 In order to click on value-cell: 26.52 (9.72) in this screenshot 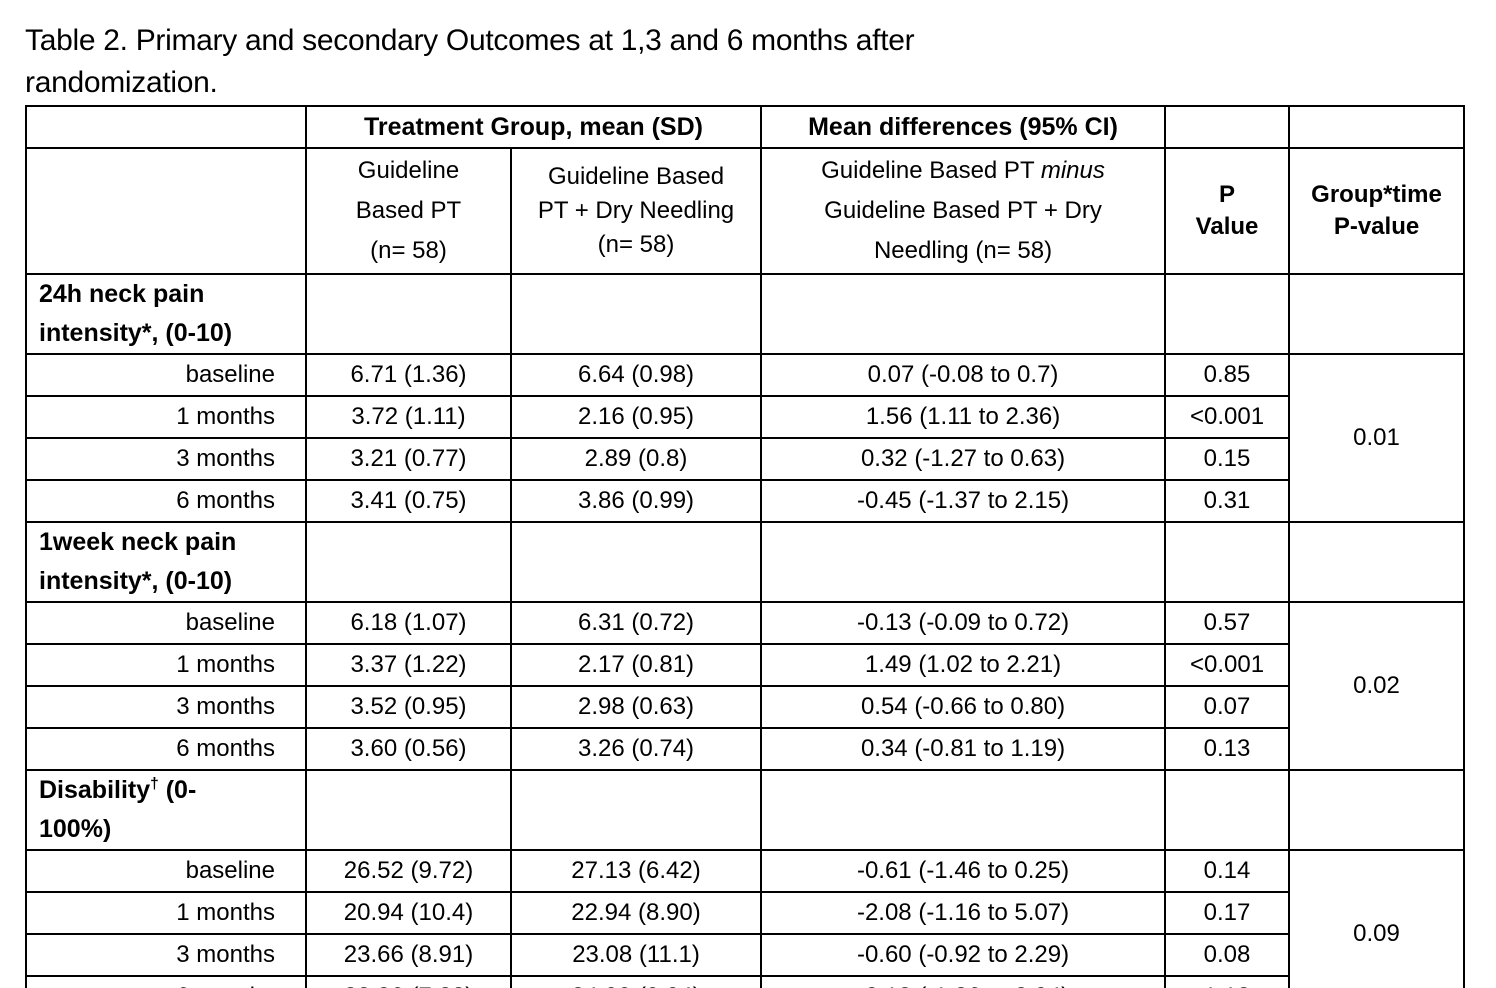, I will do `click(408, 871)`.